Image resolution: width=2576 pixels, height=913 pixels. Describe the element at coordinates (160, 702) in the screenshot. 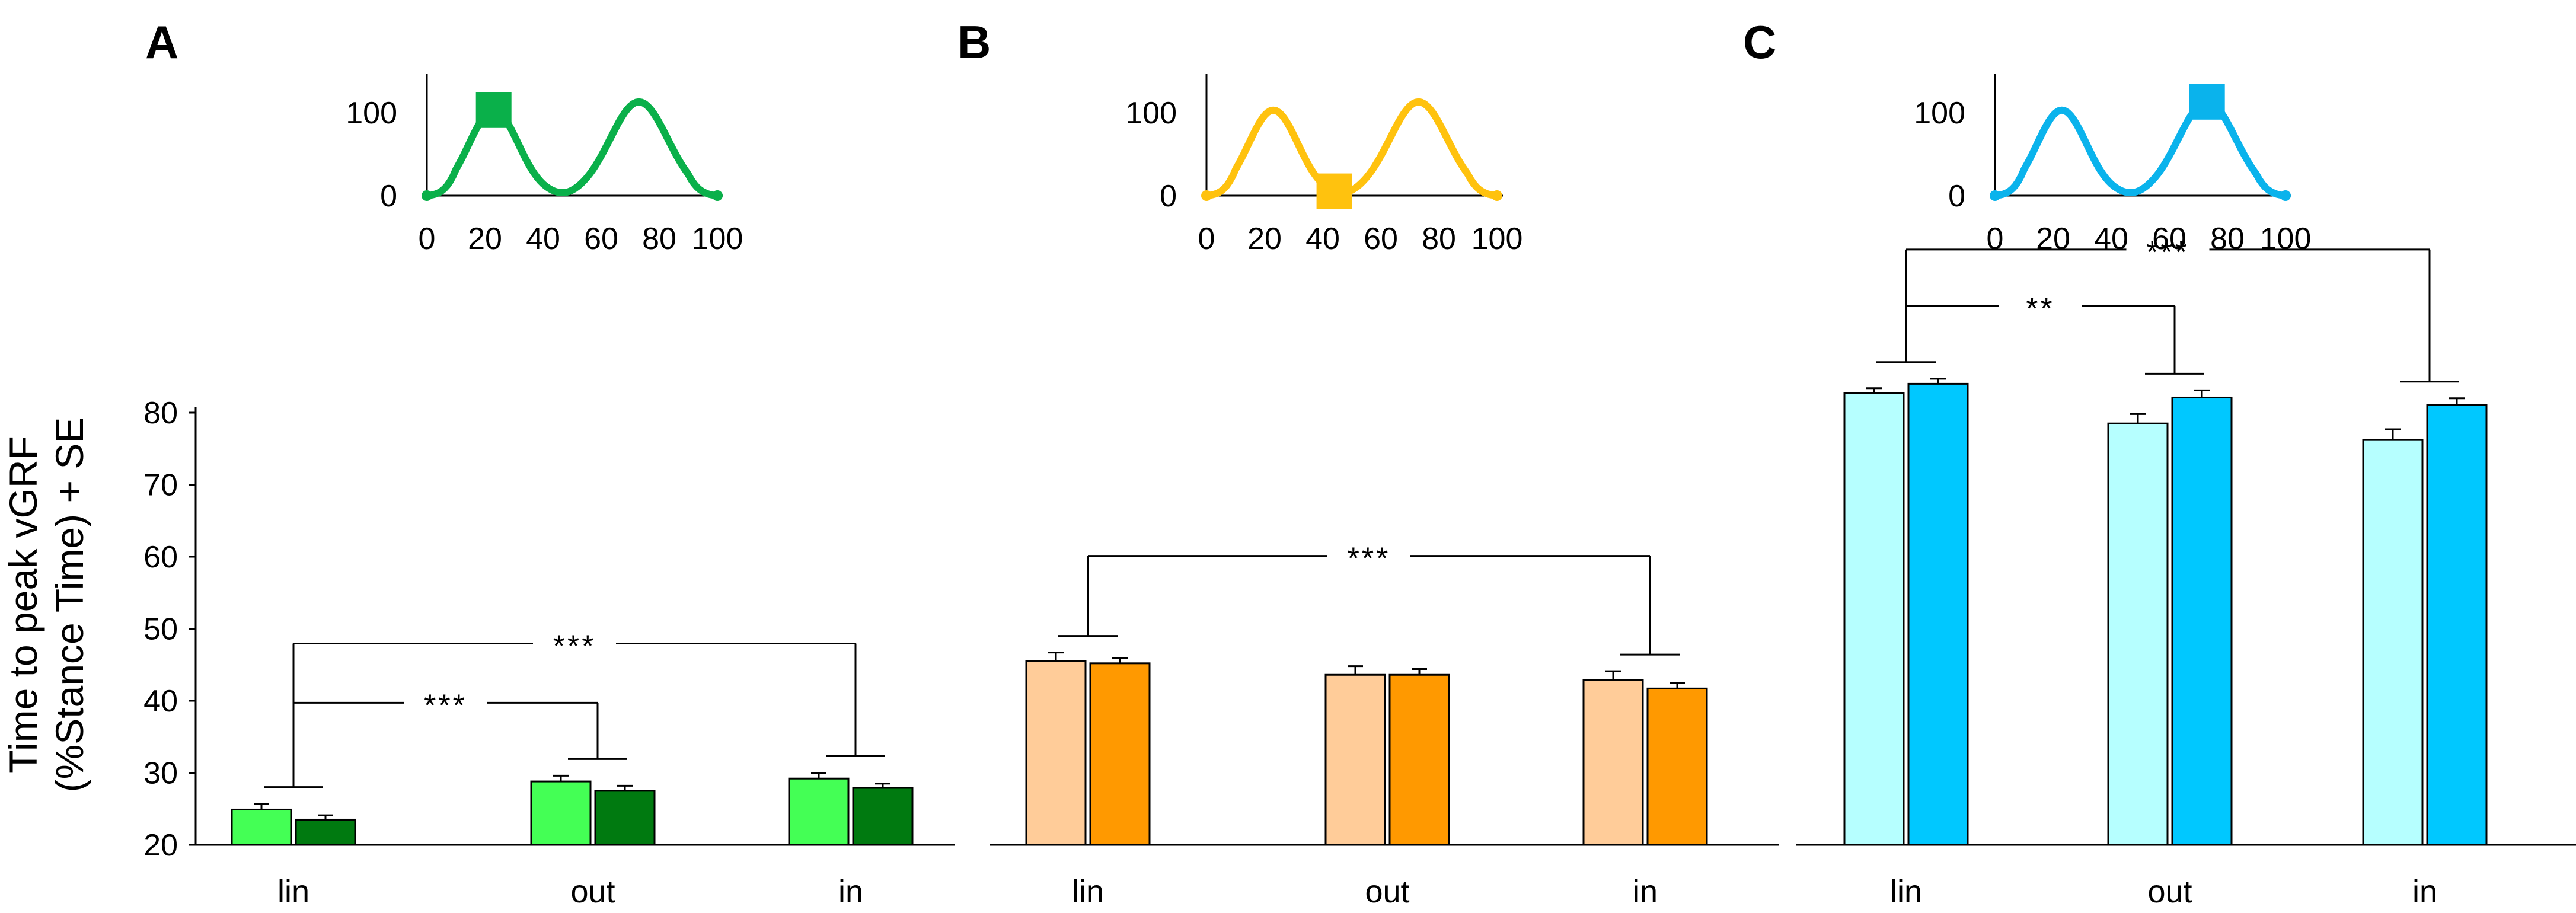

I see `y-tick-label: 40` at that location.